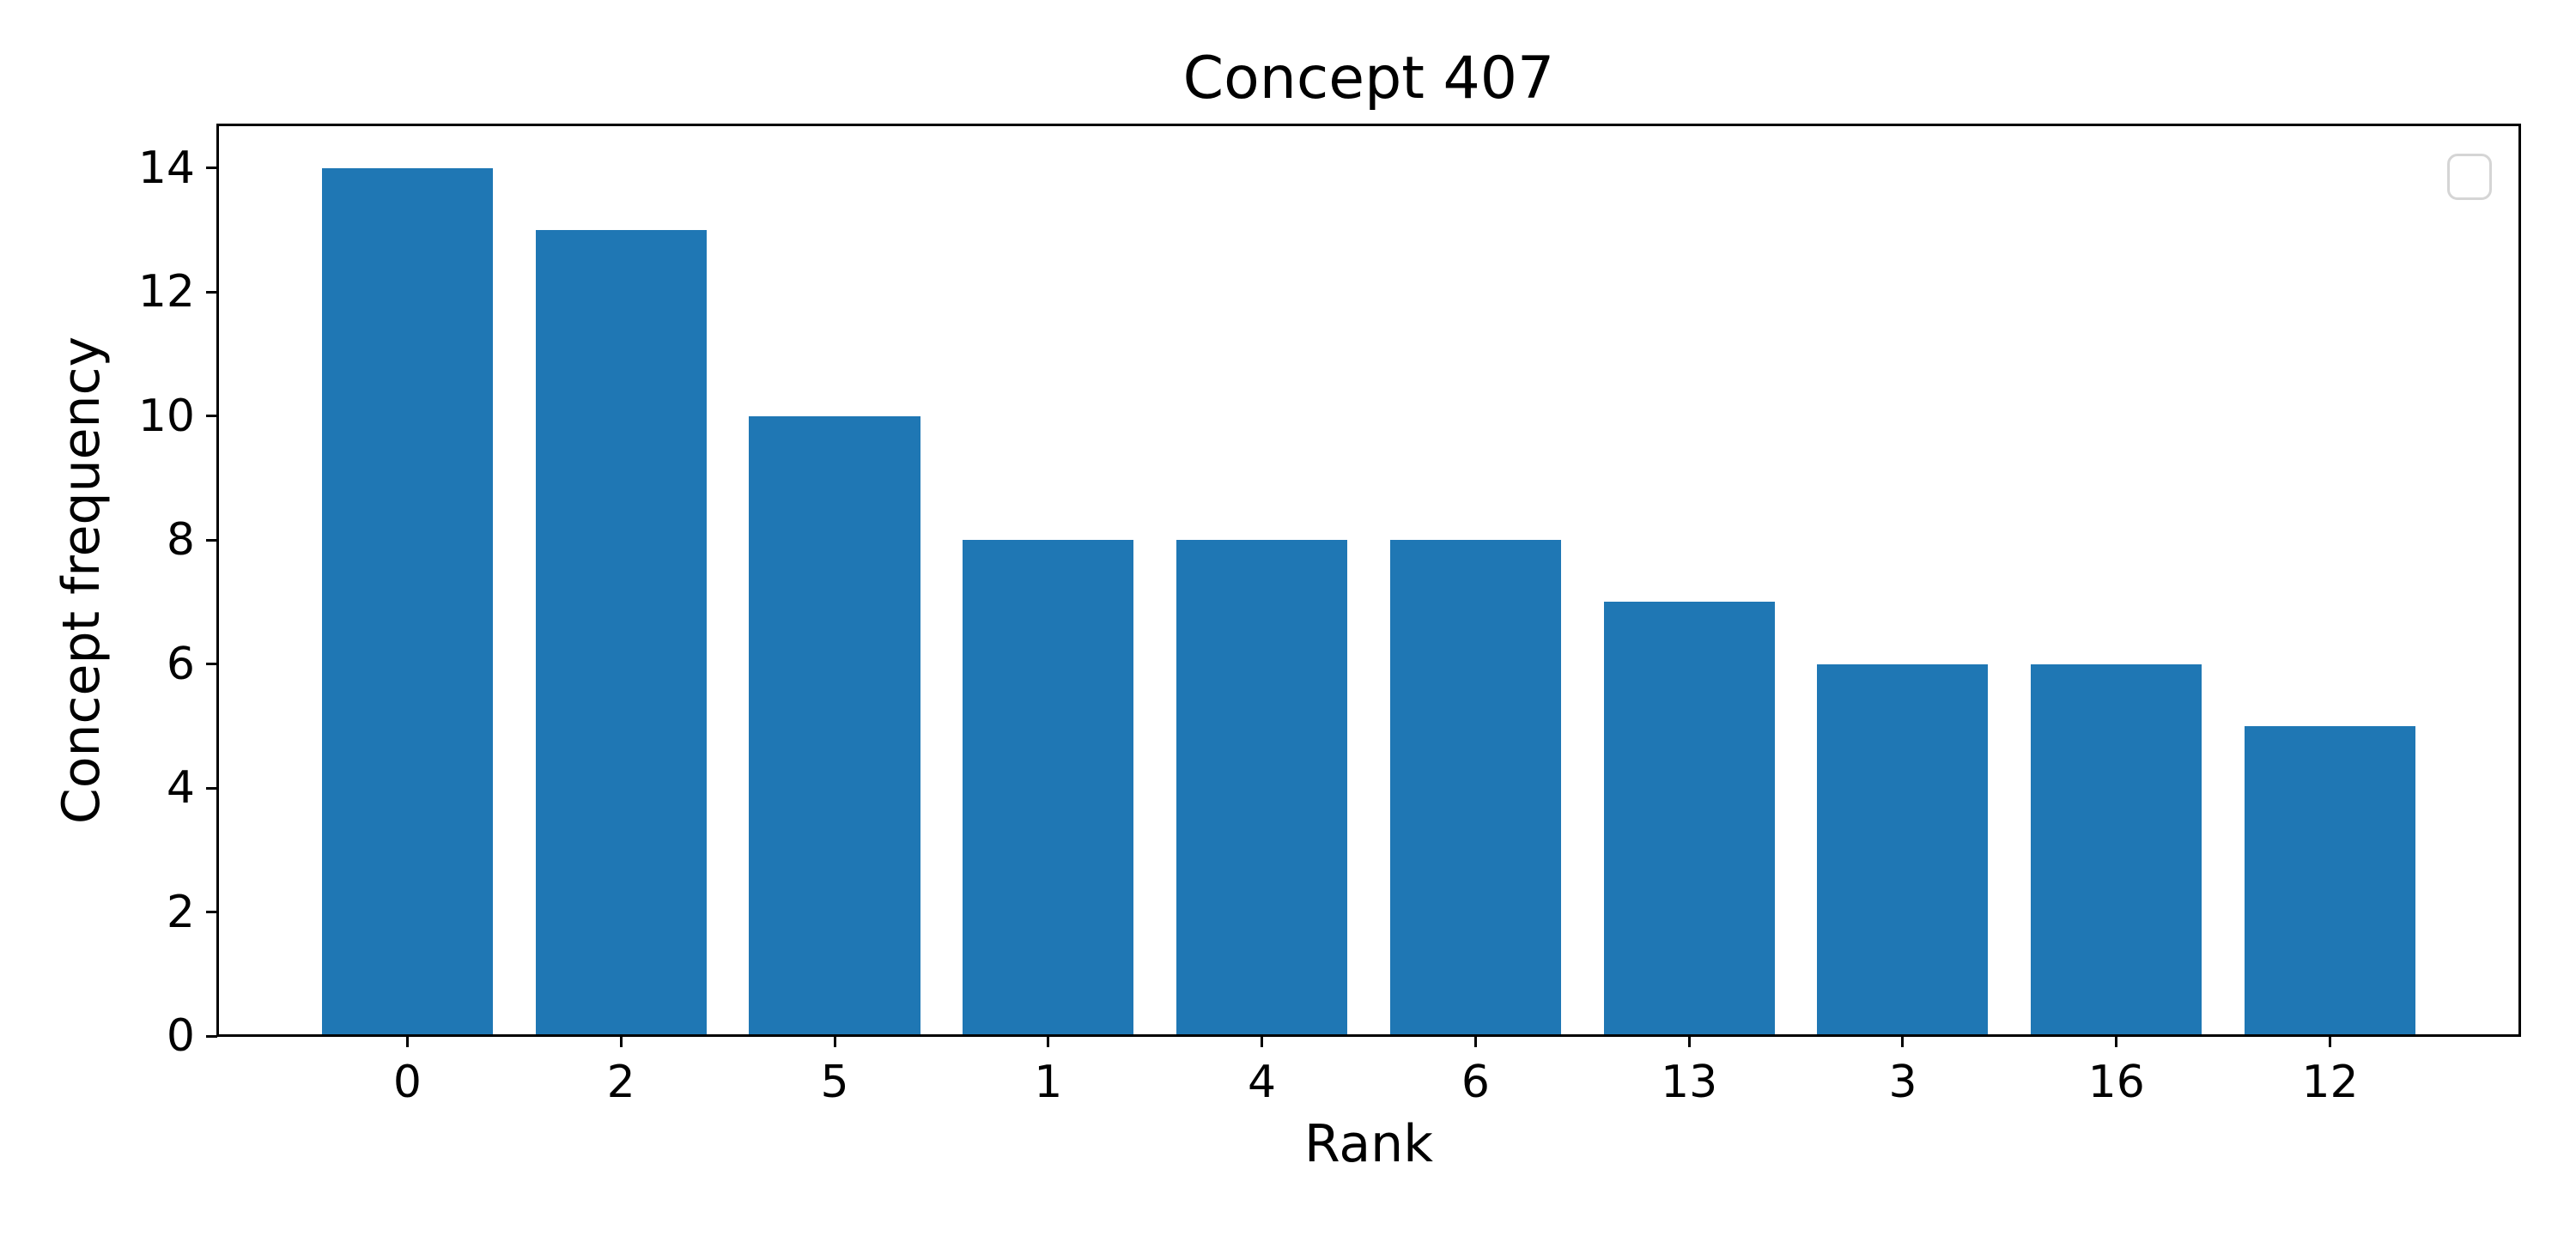 The height and width of the screenshot is (1236, 2576). What do you see at coordinates (1902, 1082) in the screenshot?
I see `x-axis-tick-label: 3` at bounding box center [1902, 1082].